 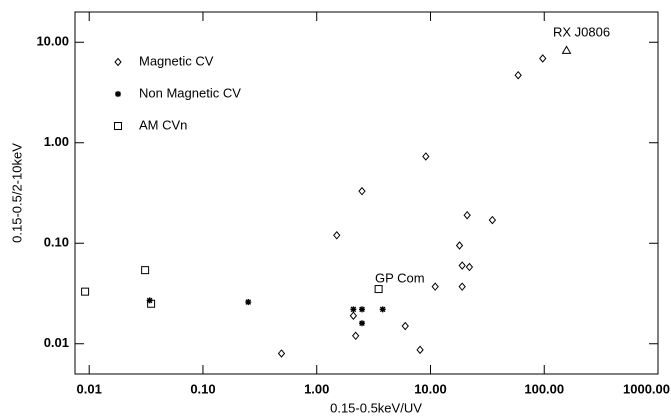 What do you see at coordinates (176, 60) in the screenshot?
I see `legend-label: Magnetic CV` at bounding box center [176, 60].